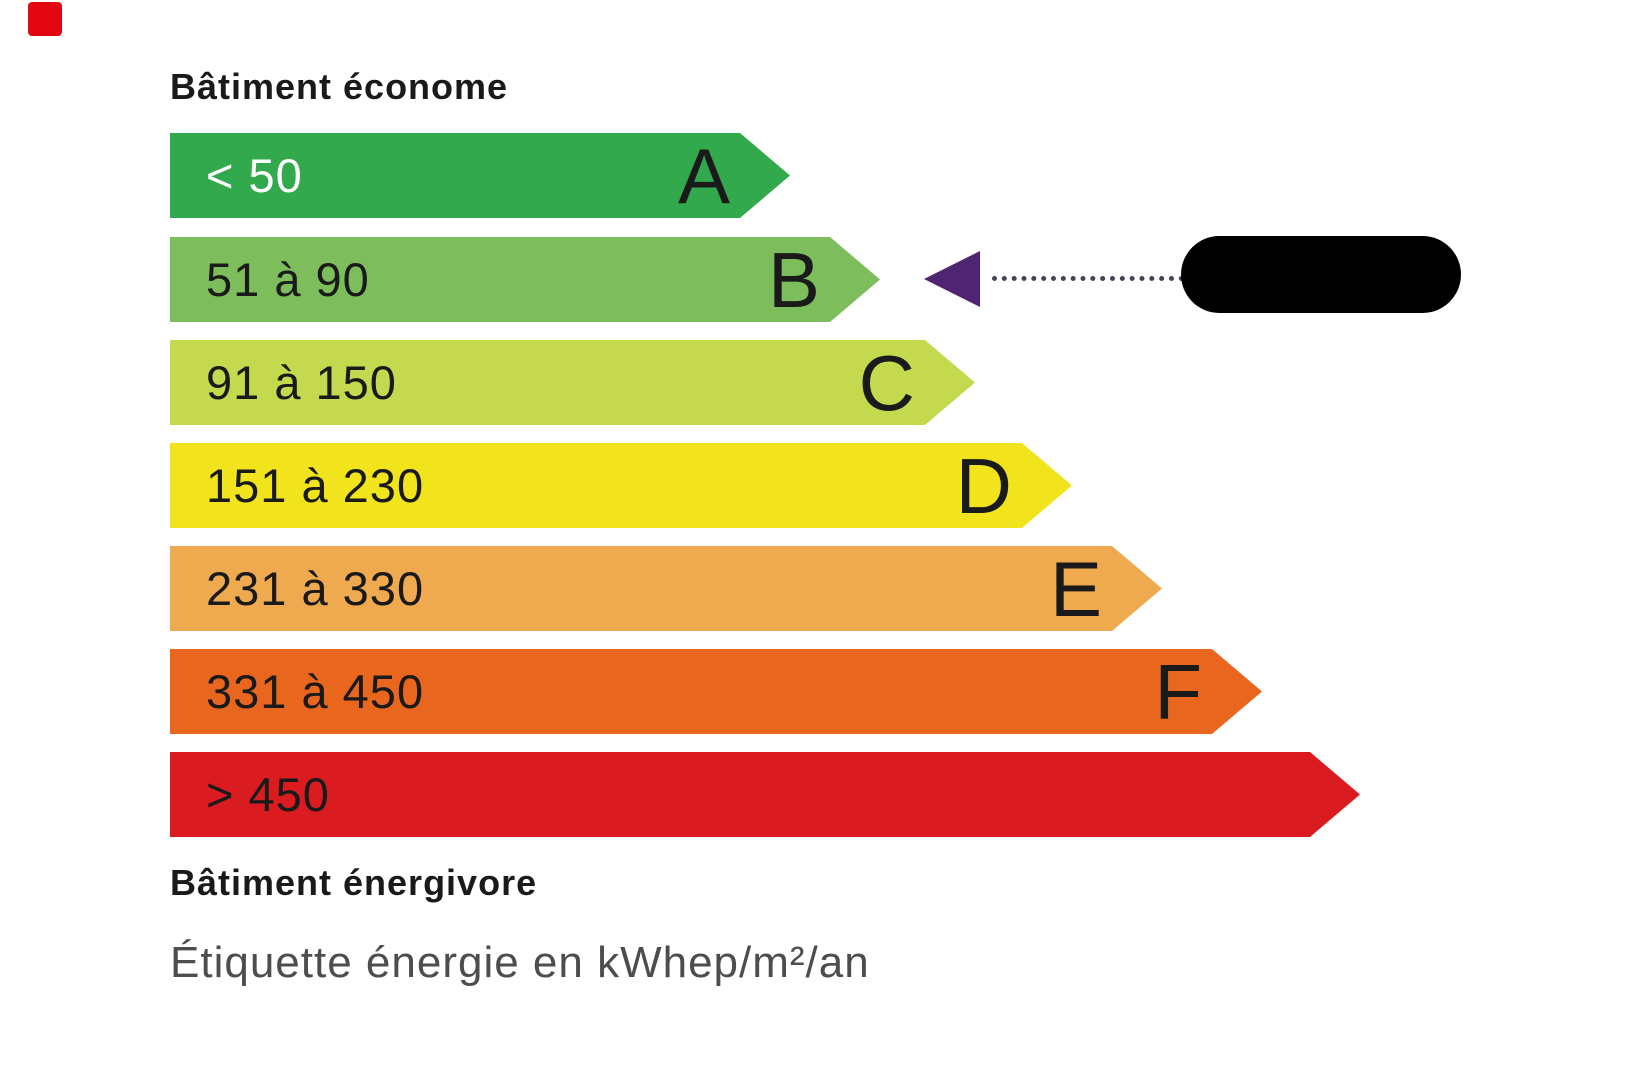  Describe the element at coordinates (520, 962) in the screenshot. I see `chart-caption: Étiquette énergie en kWhep/m²/an` at that location.